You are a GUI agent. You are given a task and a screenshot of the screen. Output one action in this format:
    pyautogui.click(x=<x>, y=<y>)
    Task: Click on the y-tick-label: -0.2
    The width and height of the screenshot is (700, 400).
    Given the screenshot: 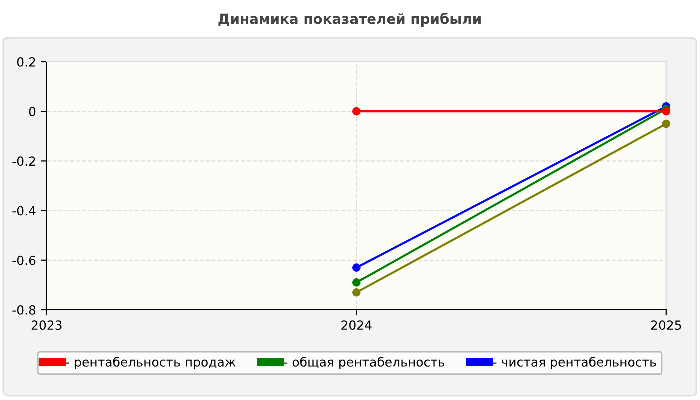 What is the action you would take?
    pyautogui.click(x=24, y=161)
    